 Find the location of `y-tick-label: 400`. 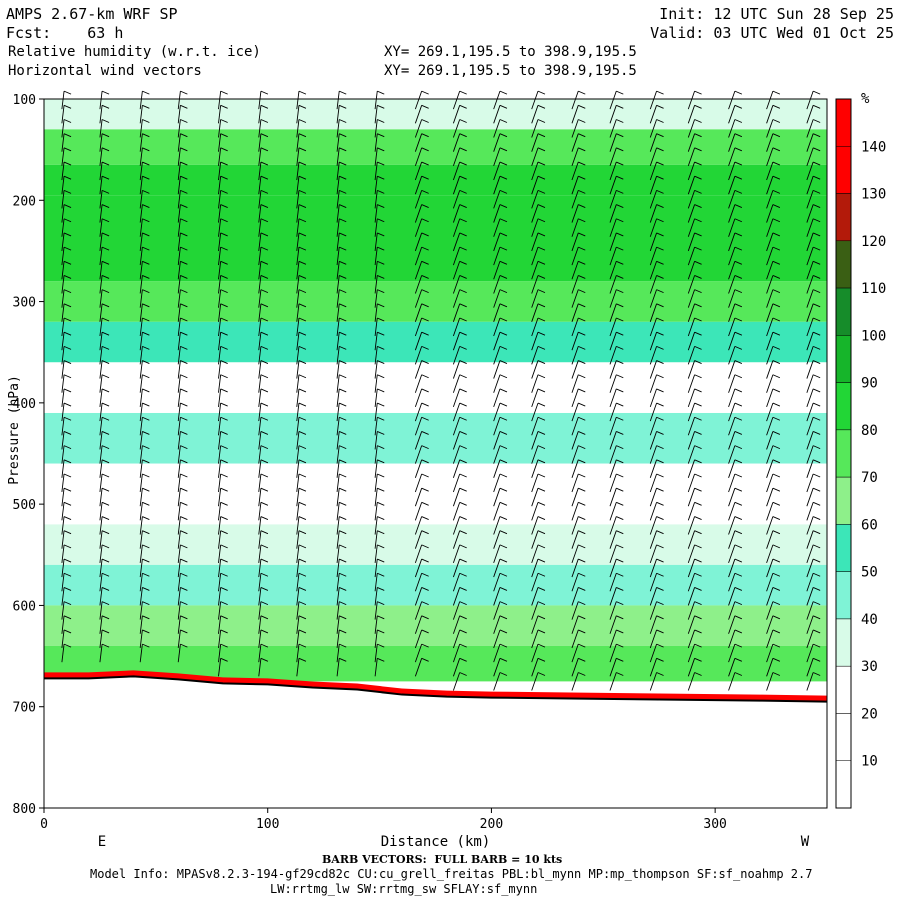

y-tick-label: 400 is located at coordinates (24, 404).